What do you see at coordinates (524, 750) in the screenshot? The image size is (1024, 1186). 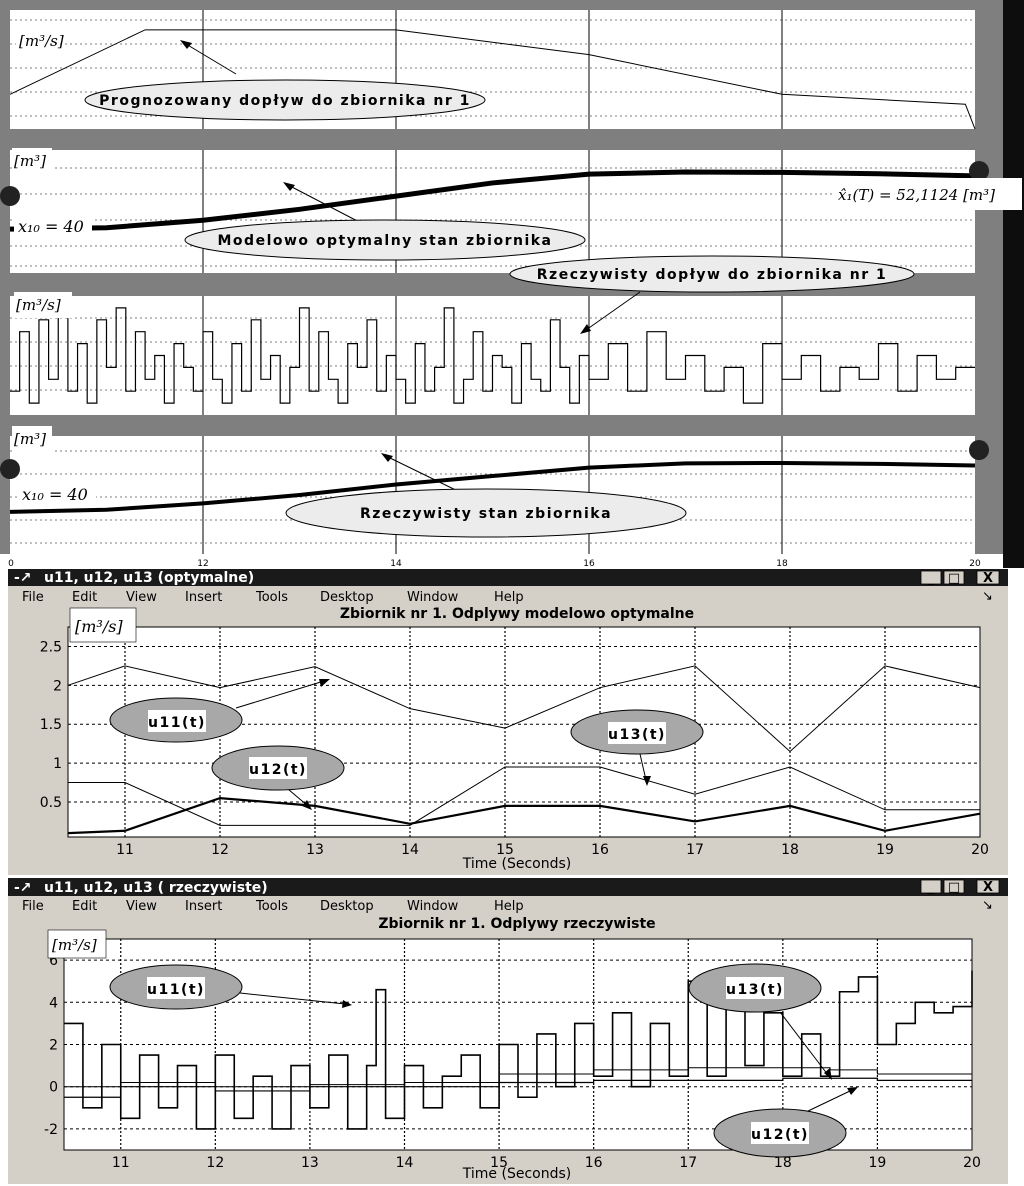 I see `plot-optimal-series` at bounding box center [524, 750].